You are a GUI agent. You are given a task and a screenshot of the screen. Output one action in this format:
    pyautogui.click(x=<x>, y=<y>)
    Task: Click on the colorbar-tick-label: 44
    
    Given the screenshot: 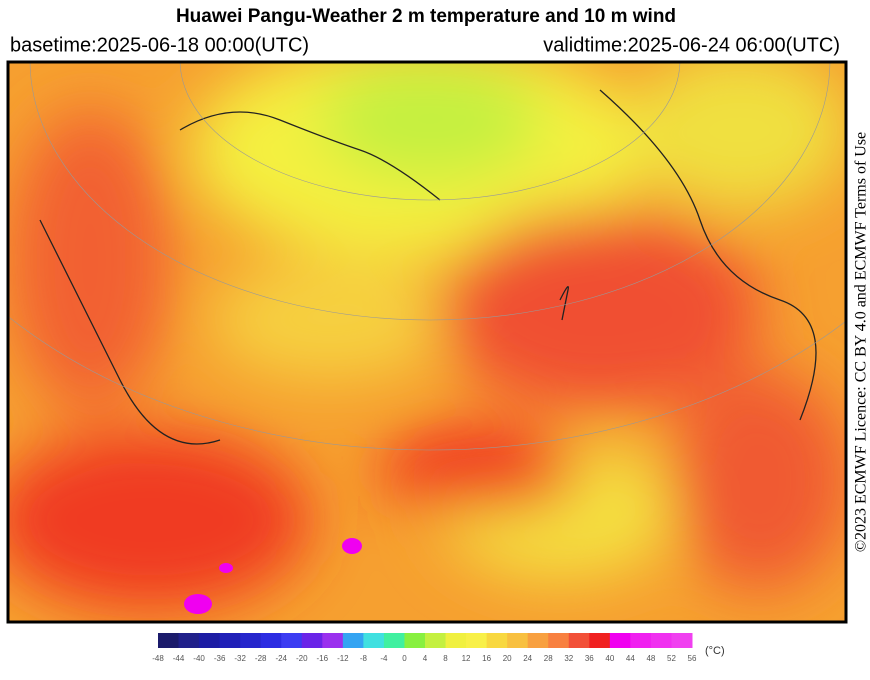 What is the action you would take?
    pyautogui.click(x=630, y=658)
    